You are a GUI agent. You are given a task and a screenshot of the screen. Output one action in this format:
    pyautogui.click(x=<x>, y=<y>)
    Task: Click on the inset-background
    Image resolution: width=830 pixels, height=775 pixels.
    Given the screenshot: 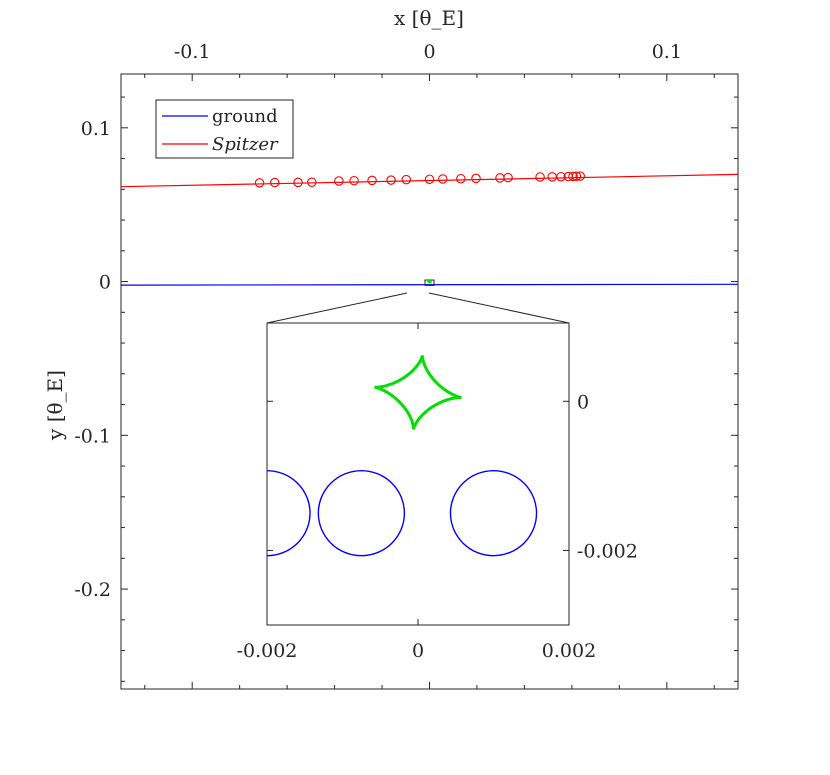 What is the action you would take?
    pyautogui.click(x=418, y=474)
    